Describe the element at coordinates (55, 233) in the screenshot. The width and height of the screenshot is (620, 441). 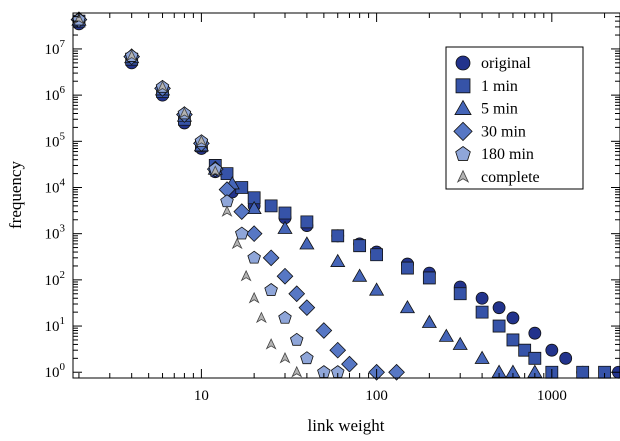
I see `y-tick-label: 10³` at that location.